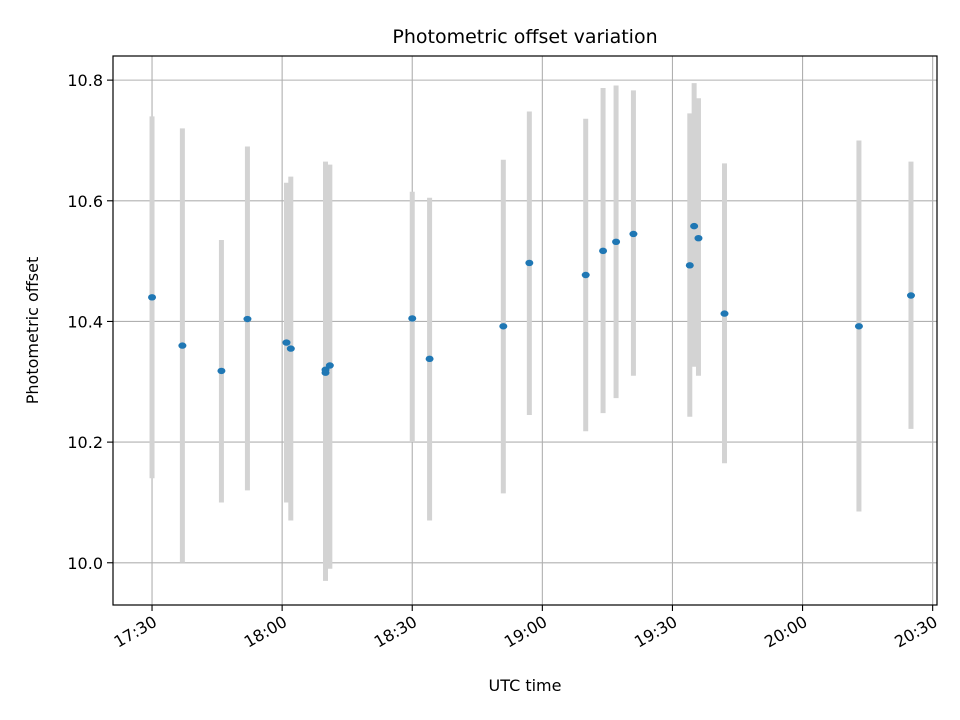  Describe the element at coordinates (32, 331) in the screenshot. I see `y-axis-title: Photometric offset` at that location.